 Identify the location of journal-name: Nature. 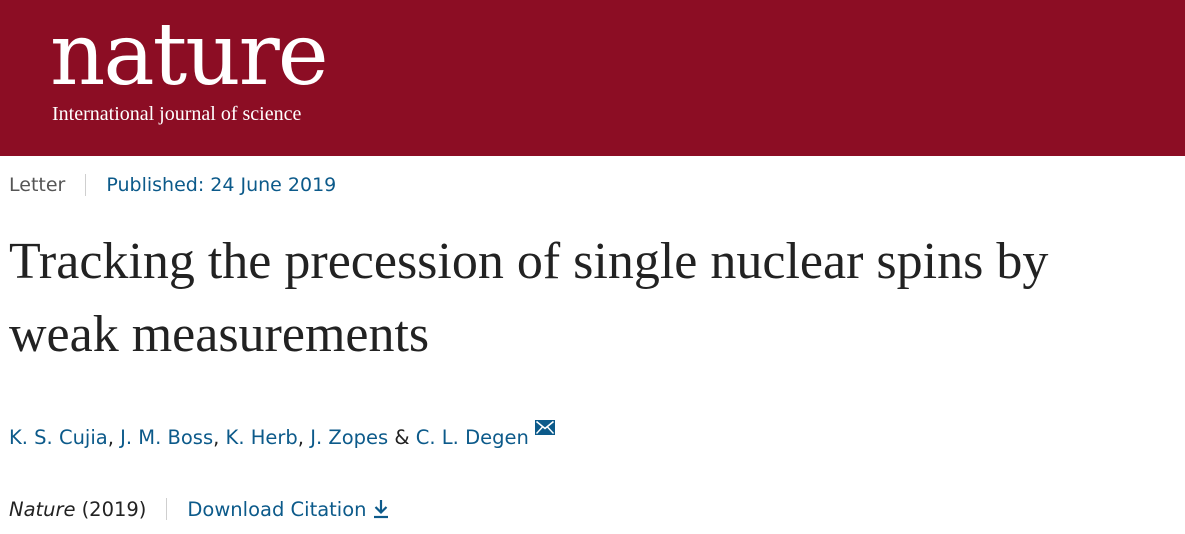
(42, 509).